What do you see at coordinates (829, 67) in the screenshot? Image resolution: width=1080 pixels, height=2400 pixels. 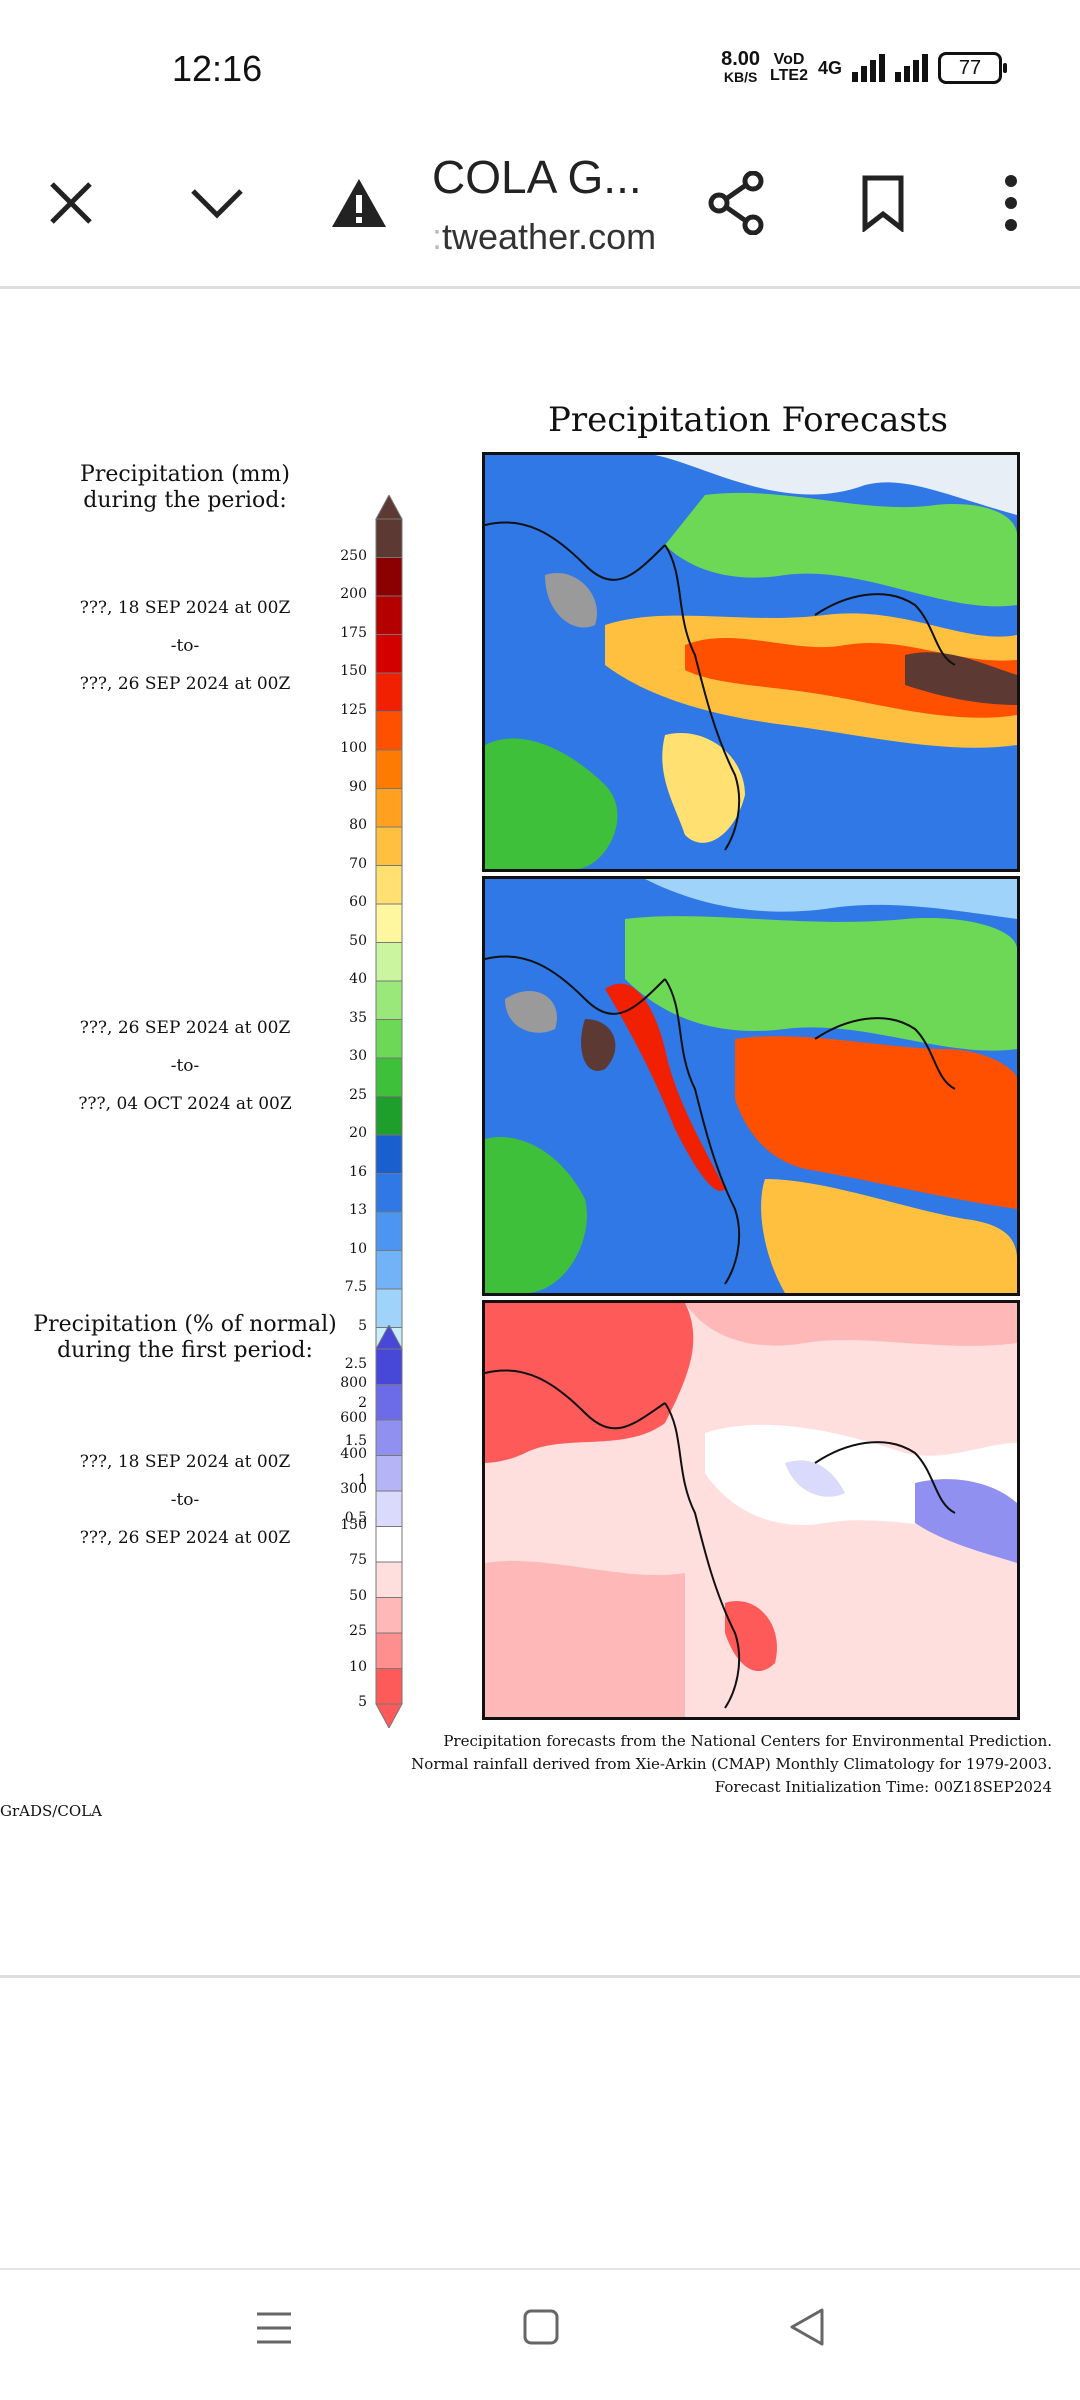 I see `network-type: 4G` at bounding box center [829, 67].